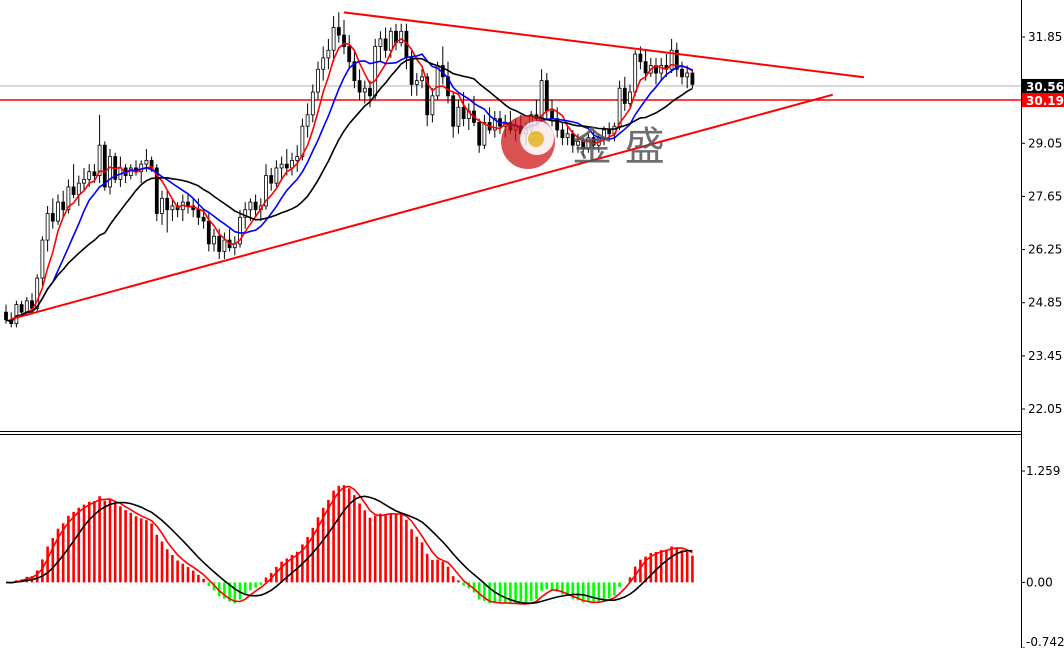 Image resolution: width=1064 pixels, height=648 pixels. I want to click on macd-fast-line, so click(349, 545).